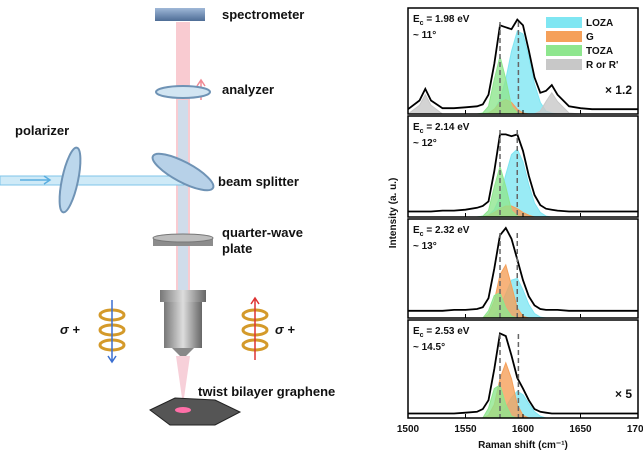 The width and height of the screenshot is (643, 465). What do you see at coordinates (425, 246) in the screenshot?
I see `angle-label: ~ 13°` at bounding box center [425, 246].